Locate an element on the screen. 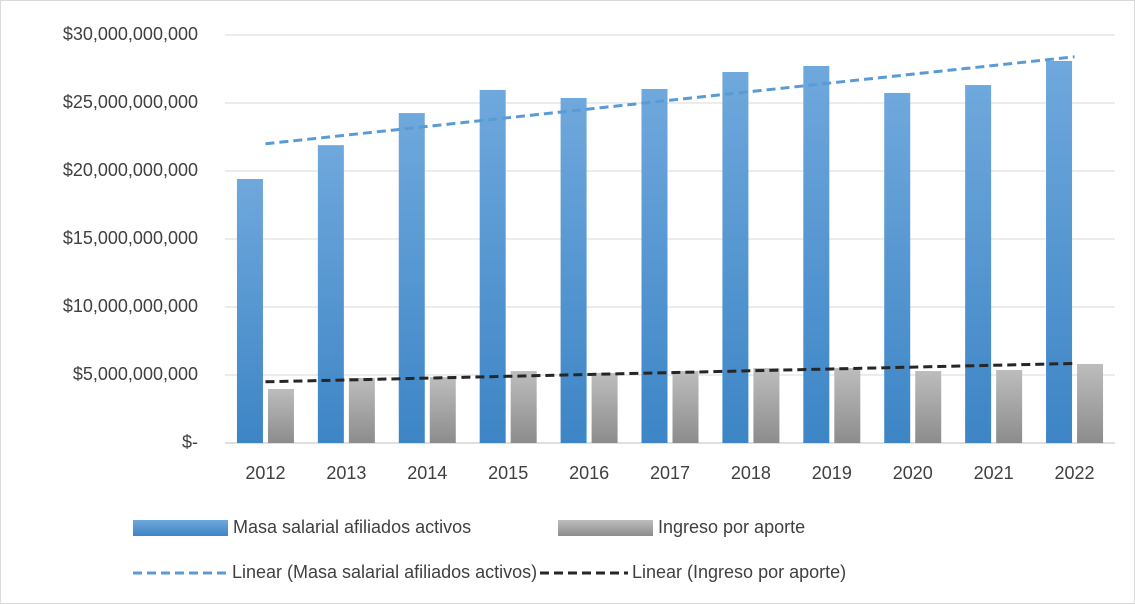 This screenshot has width=1135, height=604. x-tick-label: 2018 is located at coordinates (751, 473).